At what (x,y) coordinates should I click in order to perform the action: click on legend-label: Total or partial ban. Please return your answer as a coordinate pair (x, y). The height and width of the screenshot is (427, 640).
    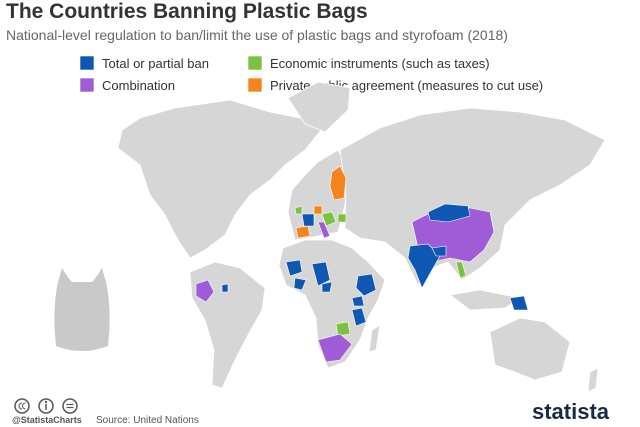
    Looking at the image, I should click on (155, 63).